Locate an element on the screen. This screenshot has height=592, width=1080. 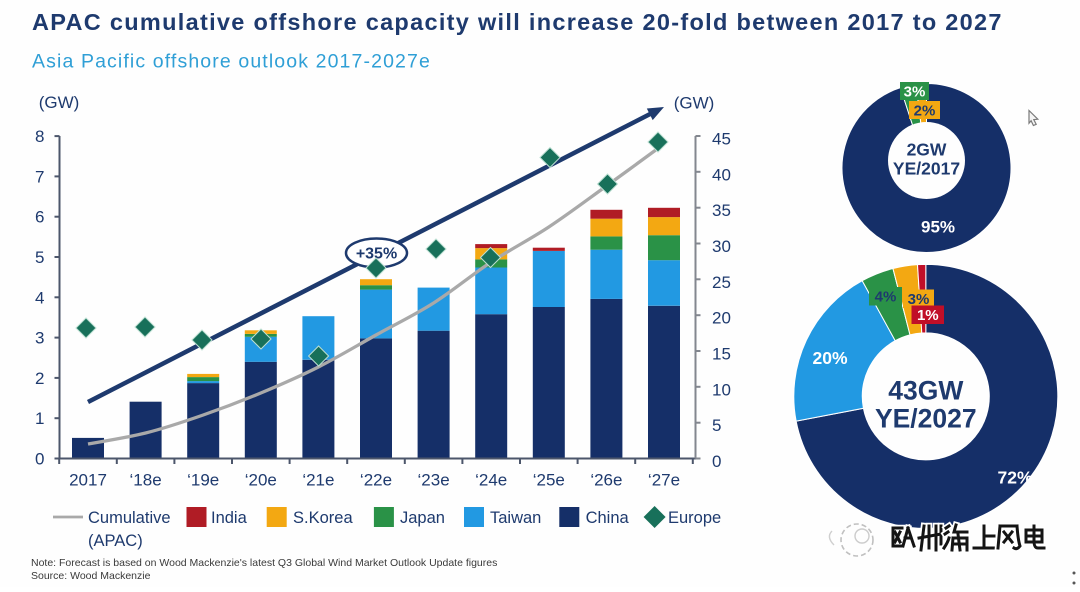
svg-text: 72% is located at coordinates (1014, 478).